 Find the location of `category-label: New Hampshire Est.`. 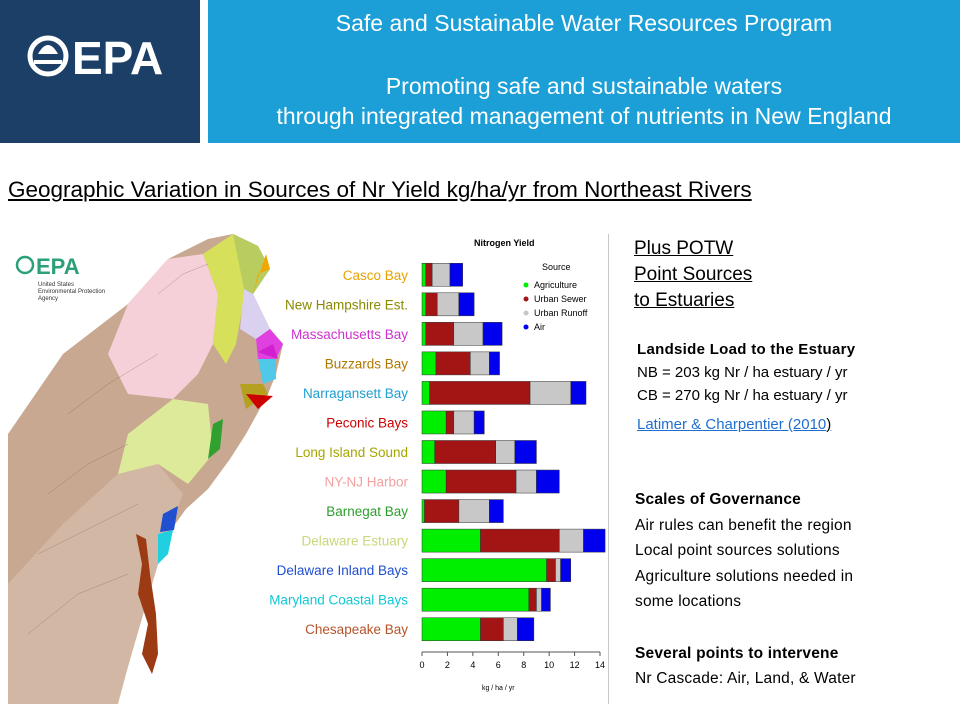

category-label: New Hampshire Est. is located at coordinates (346, 304).